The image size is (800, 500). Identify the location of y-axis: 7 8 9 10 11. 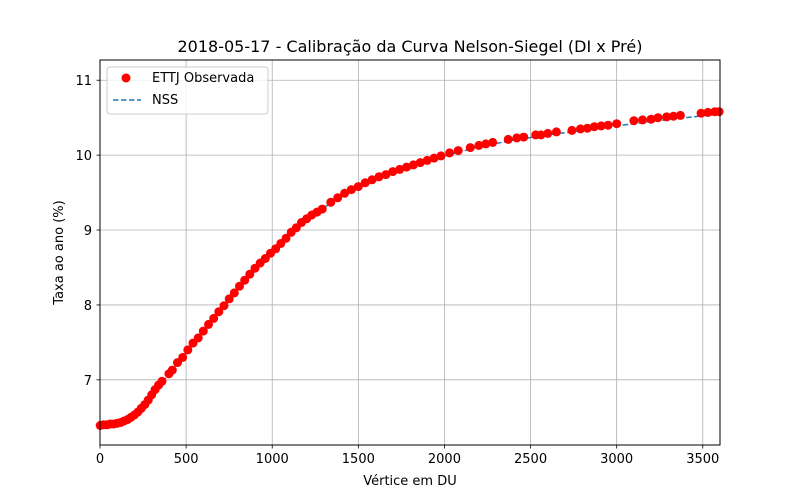
(87, 231).